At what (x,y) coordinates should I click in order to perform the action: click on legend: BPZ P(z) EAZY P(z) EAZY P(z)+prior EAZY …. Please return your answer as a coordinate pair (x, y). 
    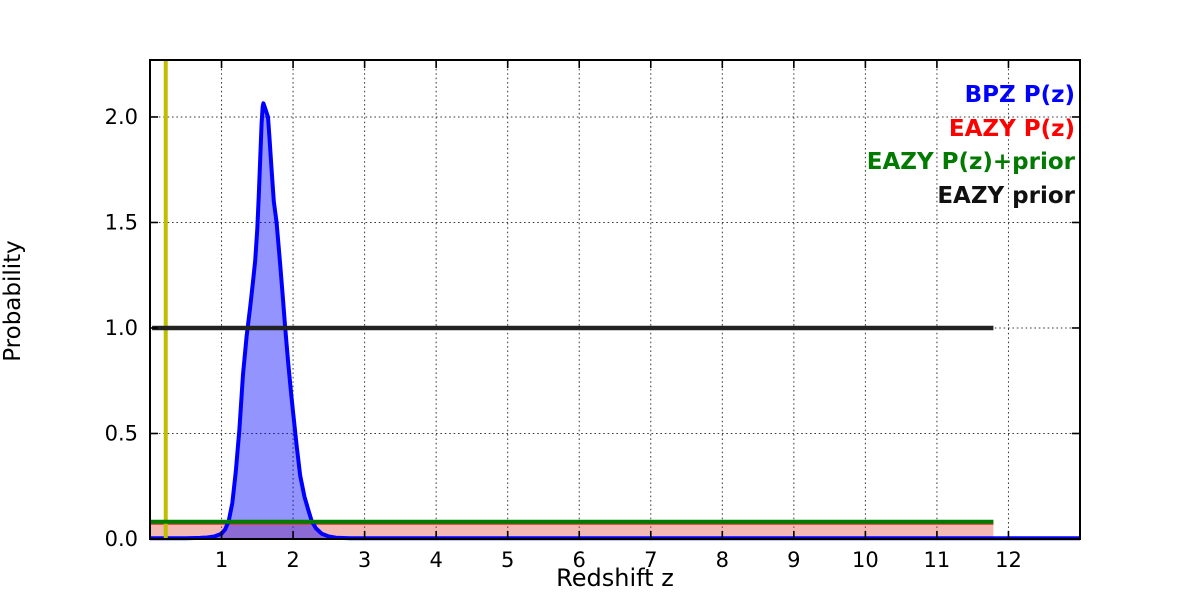
    Looking at the image, I should click on (971, 146).